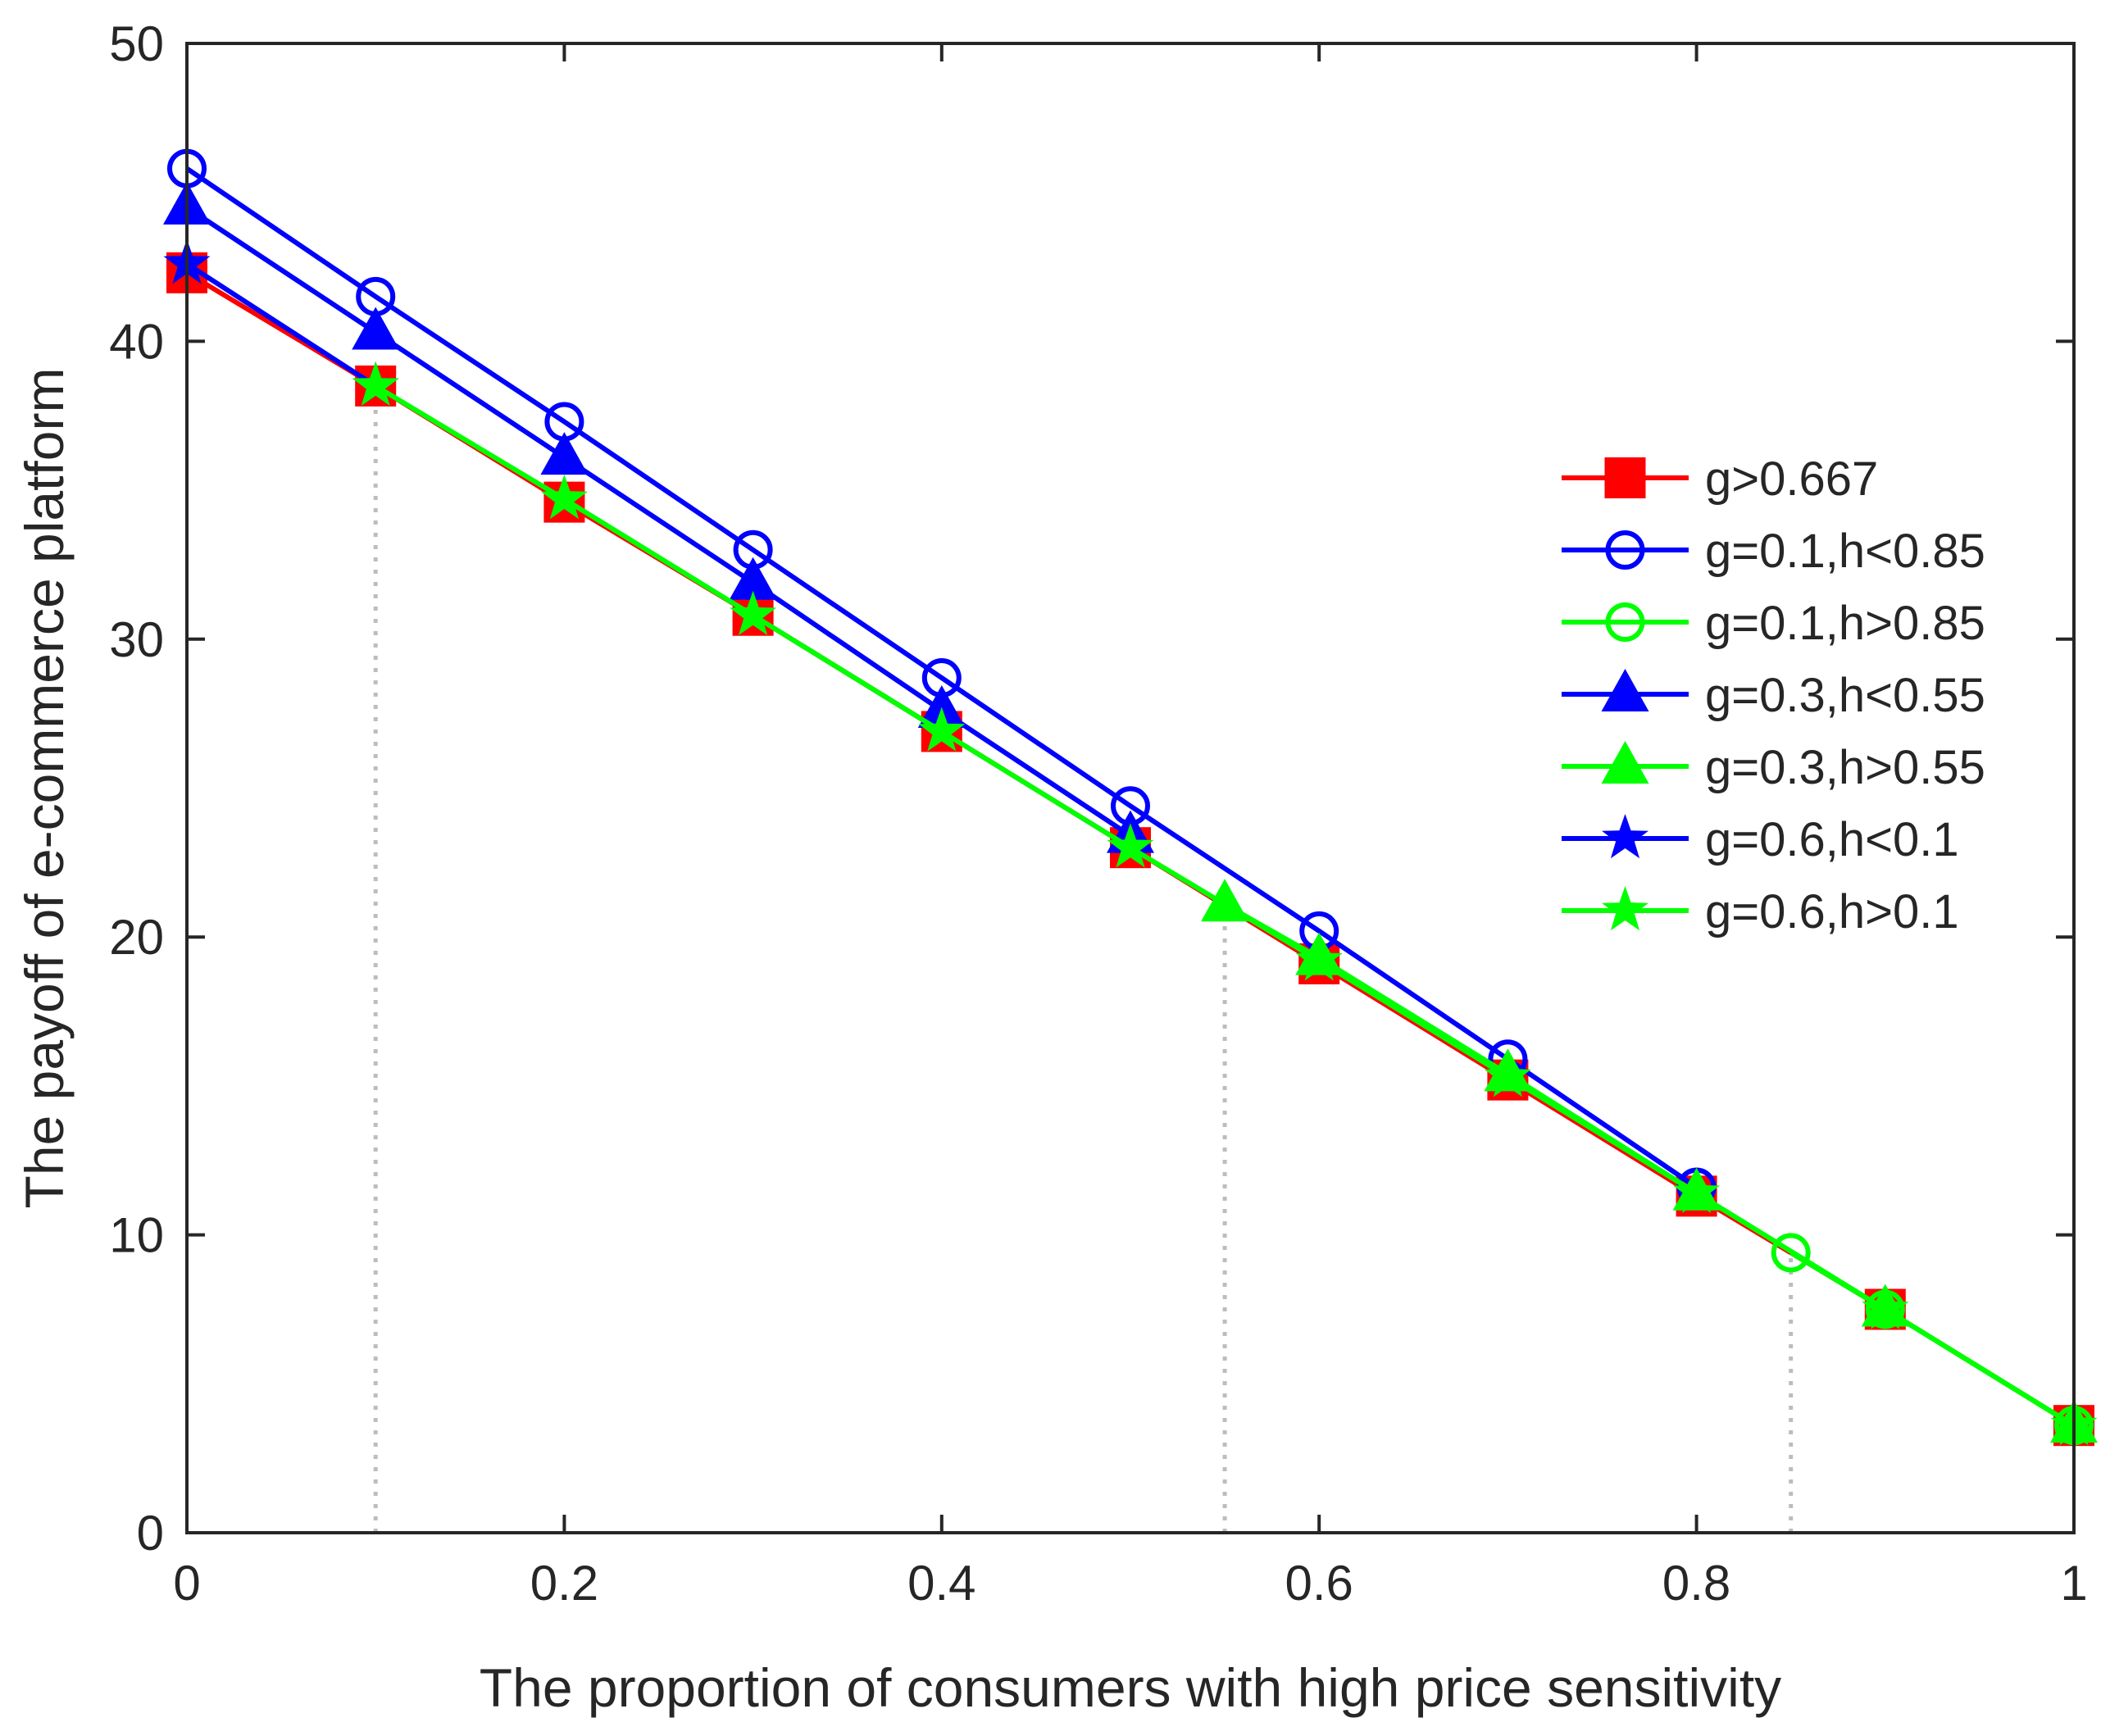  I want to click on legend-item: g=0.1,h>0.85, so click(1774, 623).